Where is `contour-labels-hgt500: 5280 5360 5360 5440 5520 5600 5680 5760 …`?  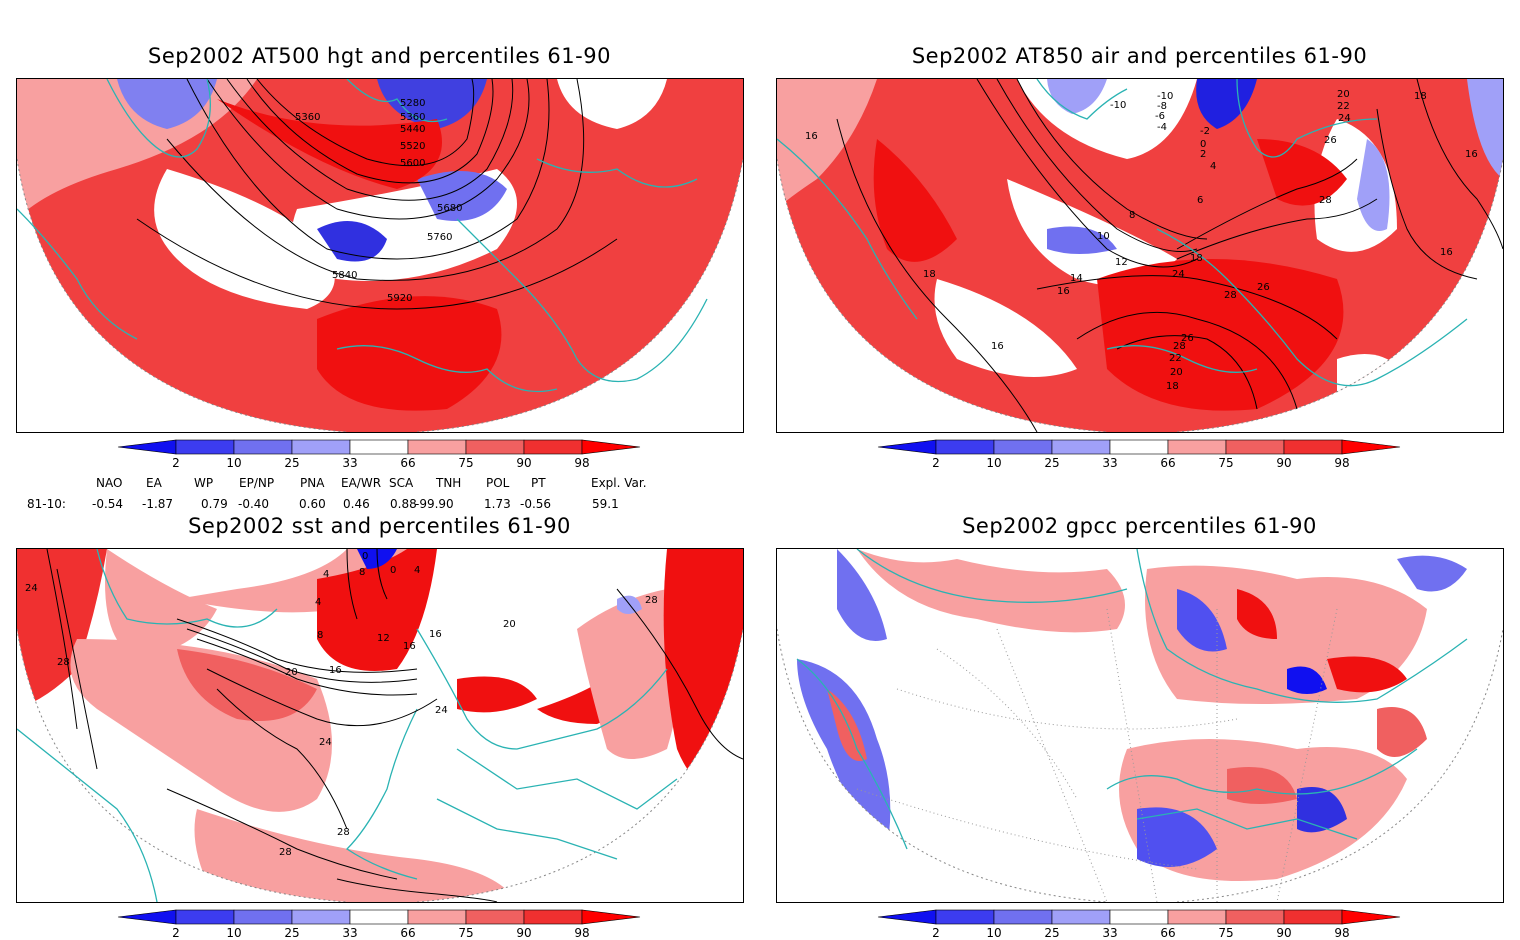
contour-labels-hgt500: 5280 5360 5360 5440 5520 5600 5680 5760 … is located at coordinates (378, 201).